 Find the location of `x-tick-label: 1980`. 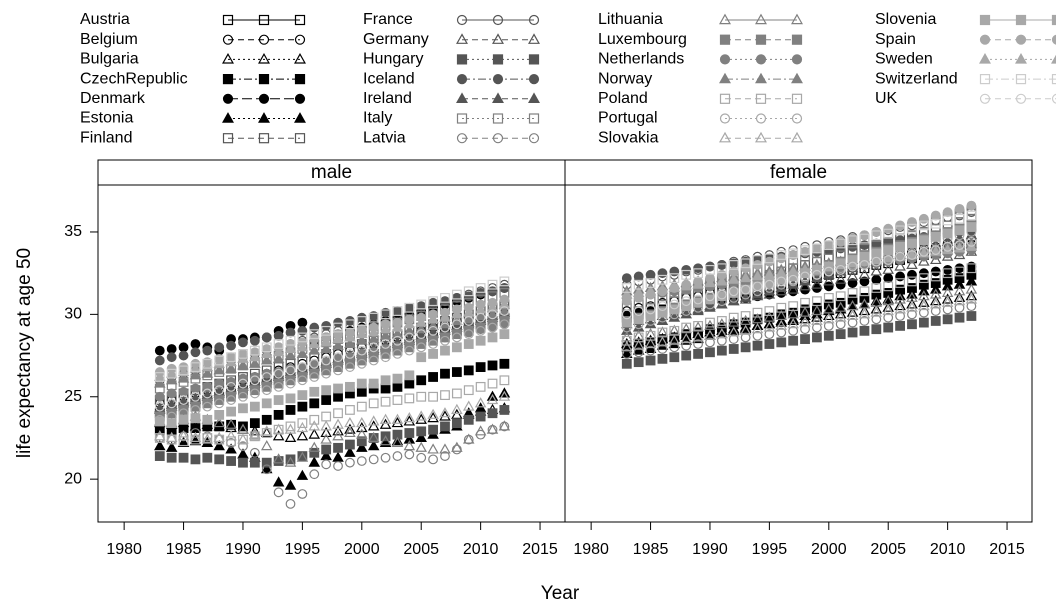

x-tick-label: 1980 is located at coordinates (124, 549).